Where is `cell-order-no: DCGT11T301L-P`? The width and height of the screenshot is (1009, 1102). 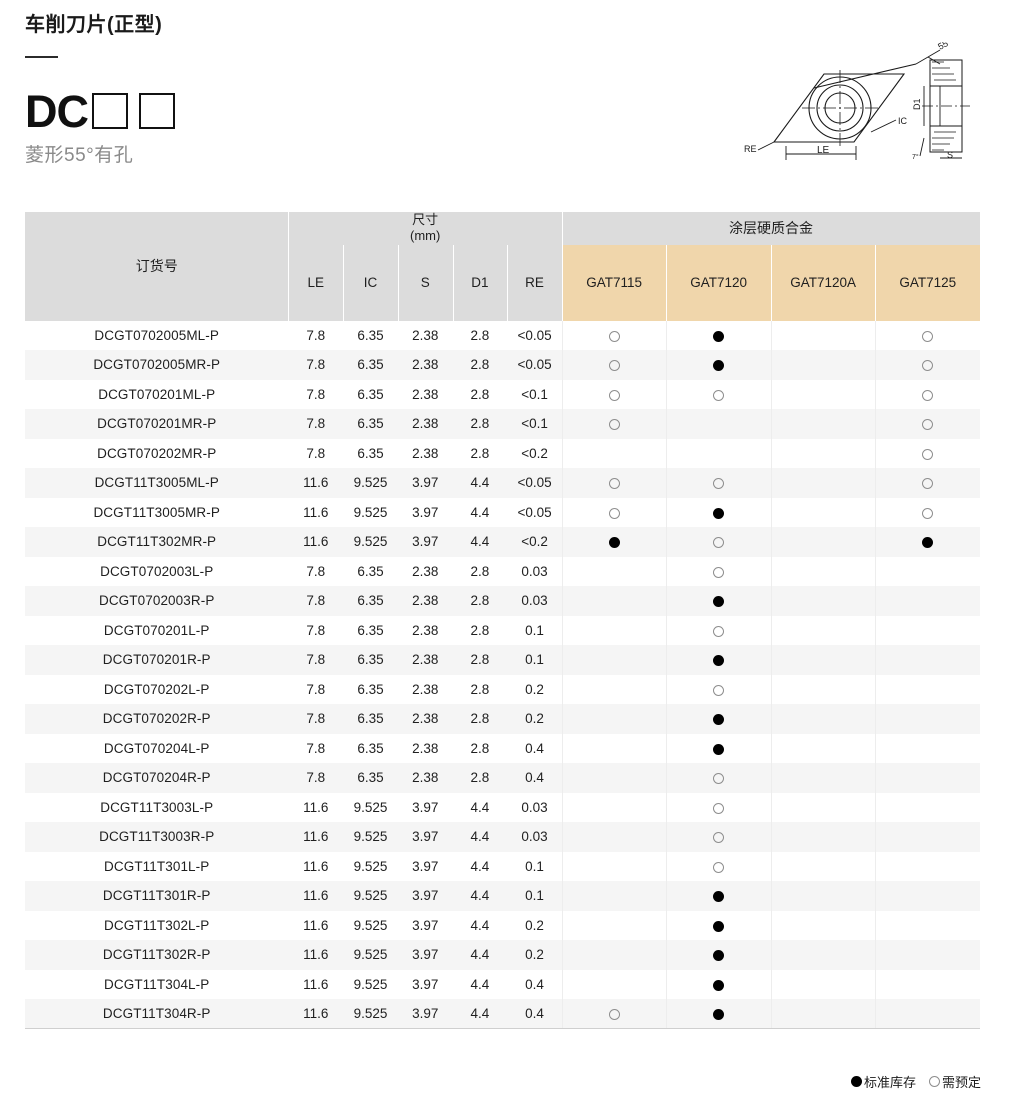
cell-order-no: DCGT11T301L-P is located at coordinates (157, 866).